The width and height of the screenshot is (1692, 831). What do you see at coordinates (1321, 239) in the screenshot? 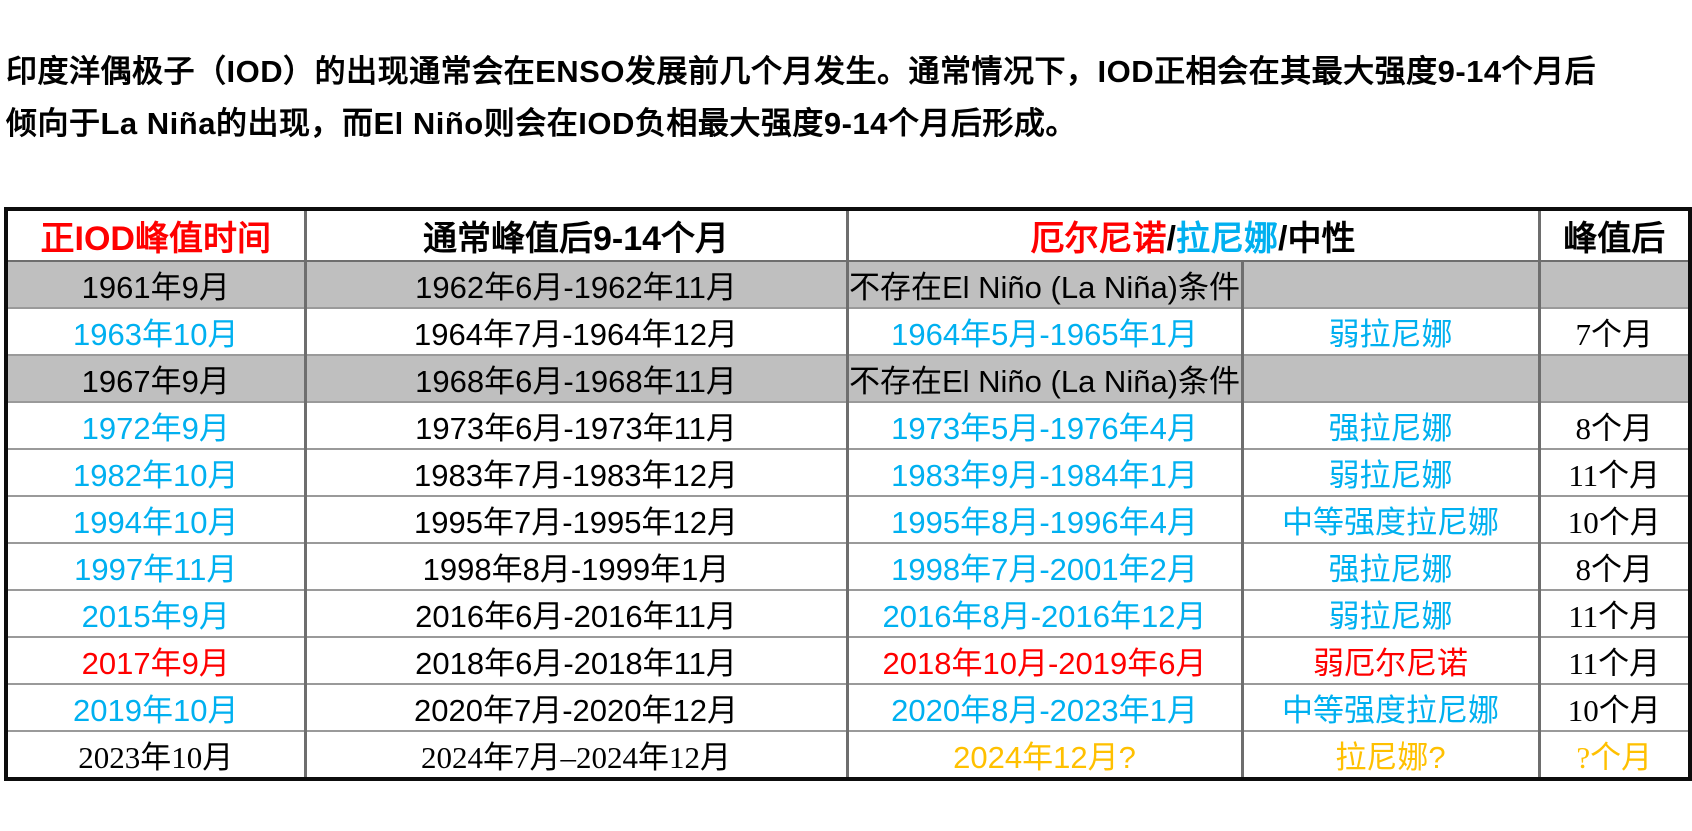
I see `header-neutral: 中性` at bounding box center [1321, 239].